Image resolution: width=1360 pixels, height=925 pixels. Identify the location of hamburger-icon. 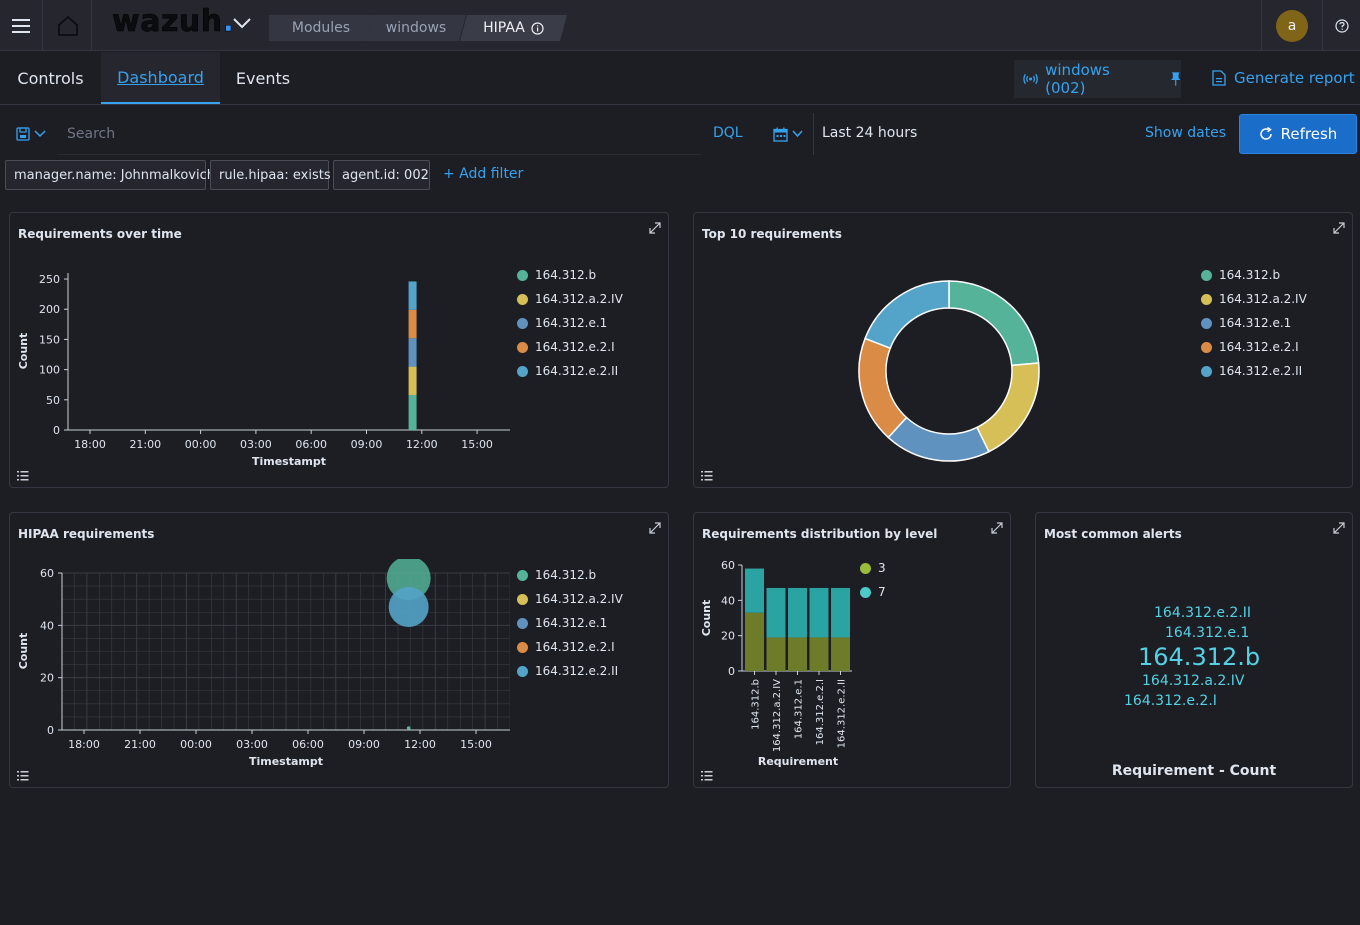
(21, 25).